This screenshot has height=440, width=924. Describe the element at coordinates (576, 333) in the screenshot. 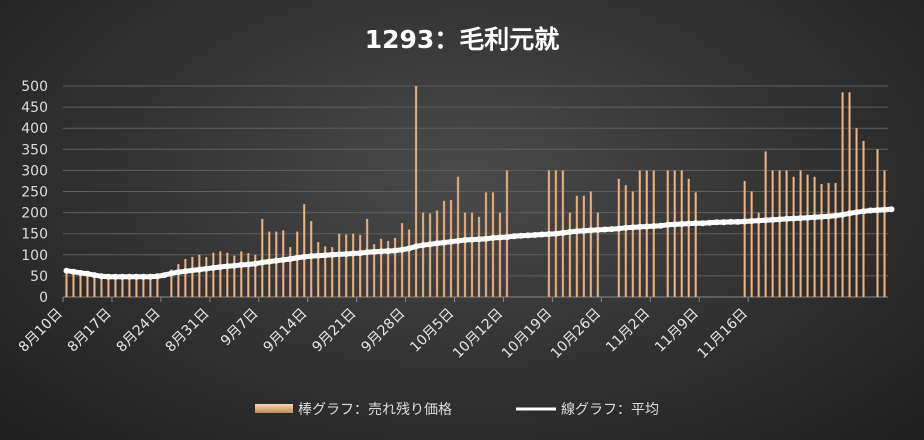

I see `x-tick-label: 10月26日` at that location.